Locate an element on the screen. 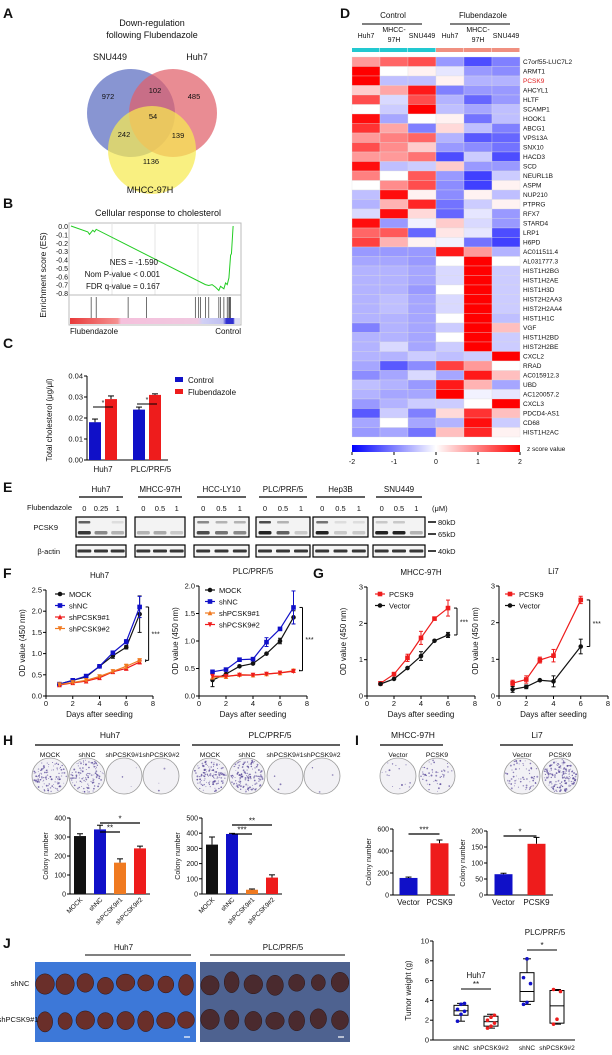  scale-tick-label: 0 is located at coordinates (436, 462).